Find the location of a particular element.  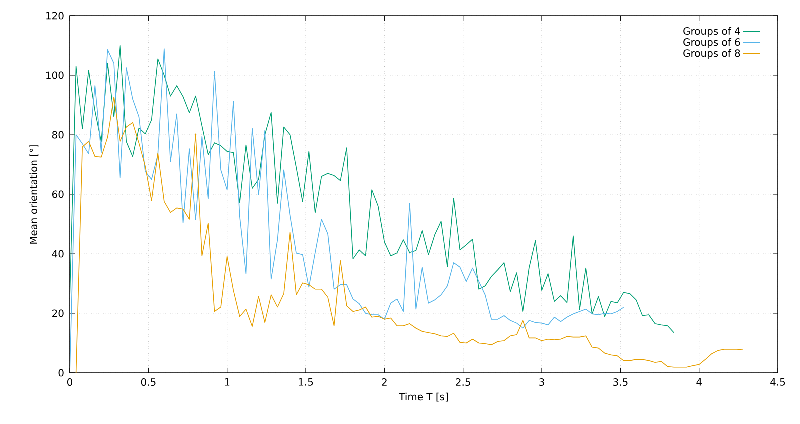

x-tick-label: 4 is located at coordinates (699, 382).